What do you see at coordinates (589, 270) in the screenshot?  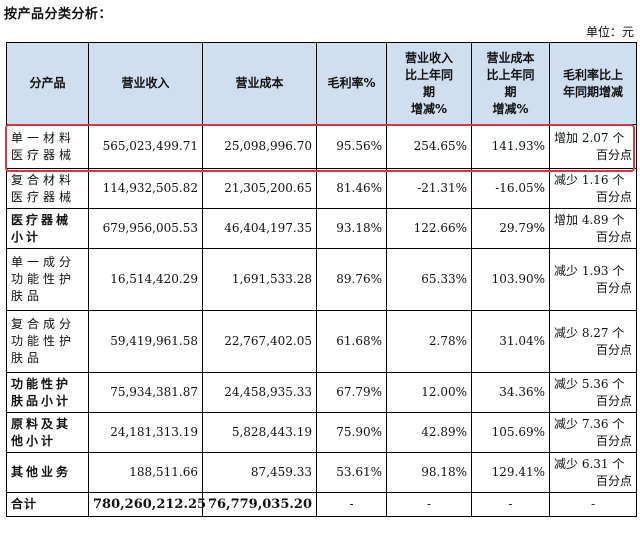 I see `margin-change-line: 减少 1.93 个` at bounding box center [589, 270].